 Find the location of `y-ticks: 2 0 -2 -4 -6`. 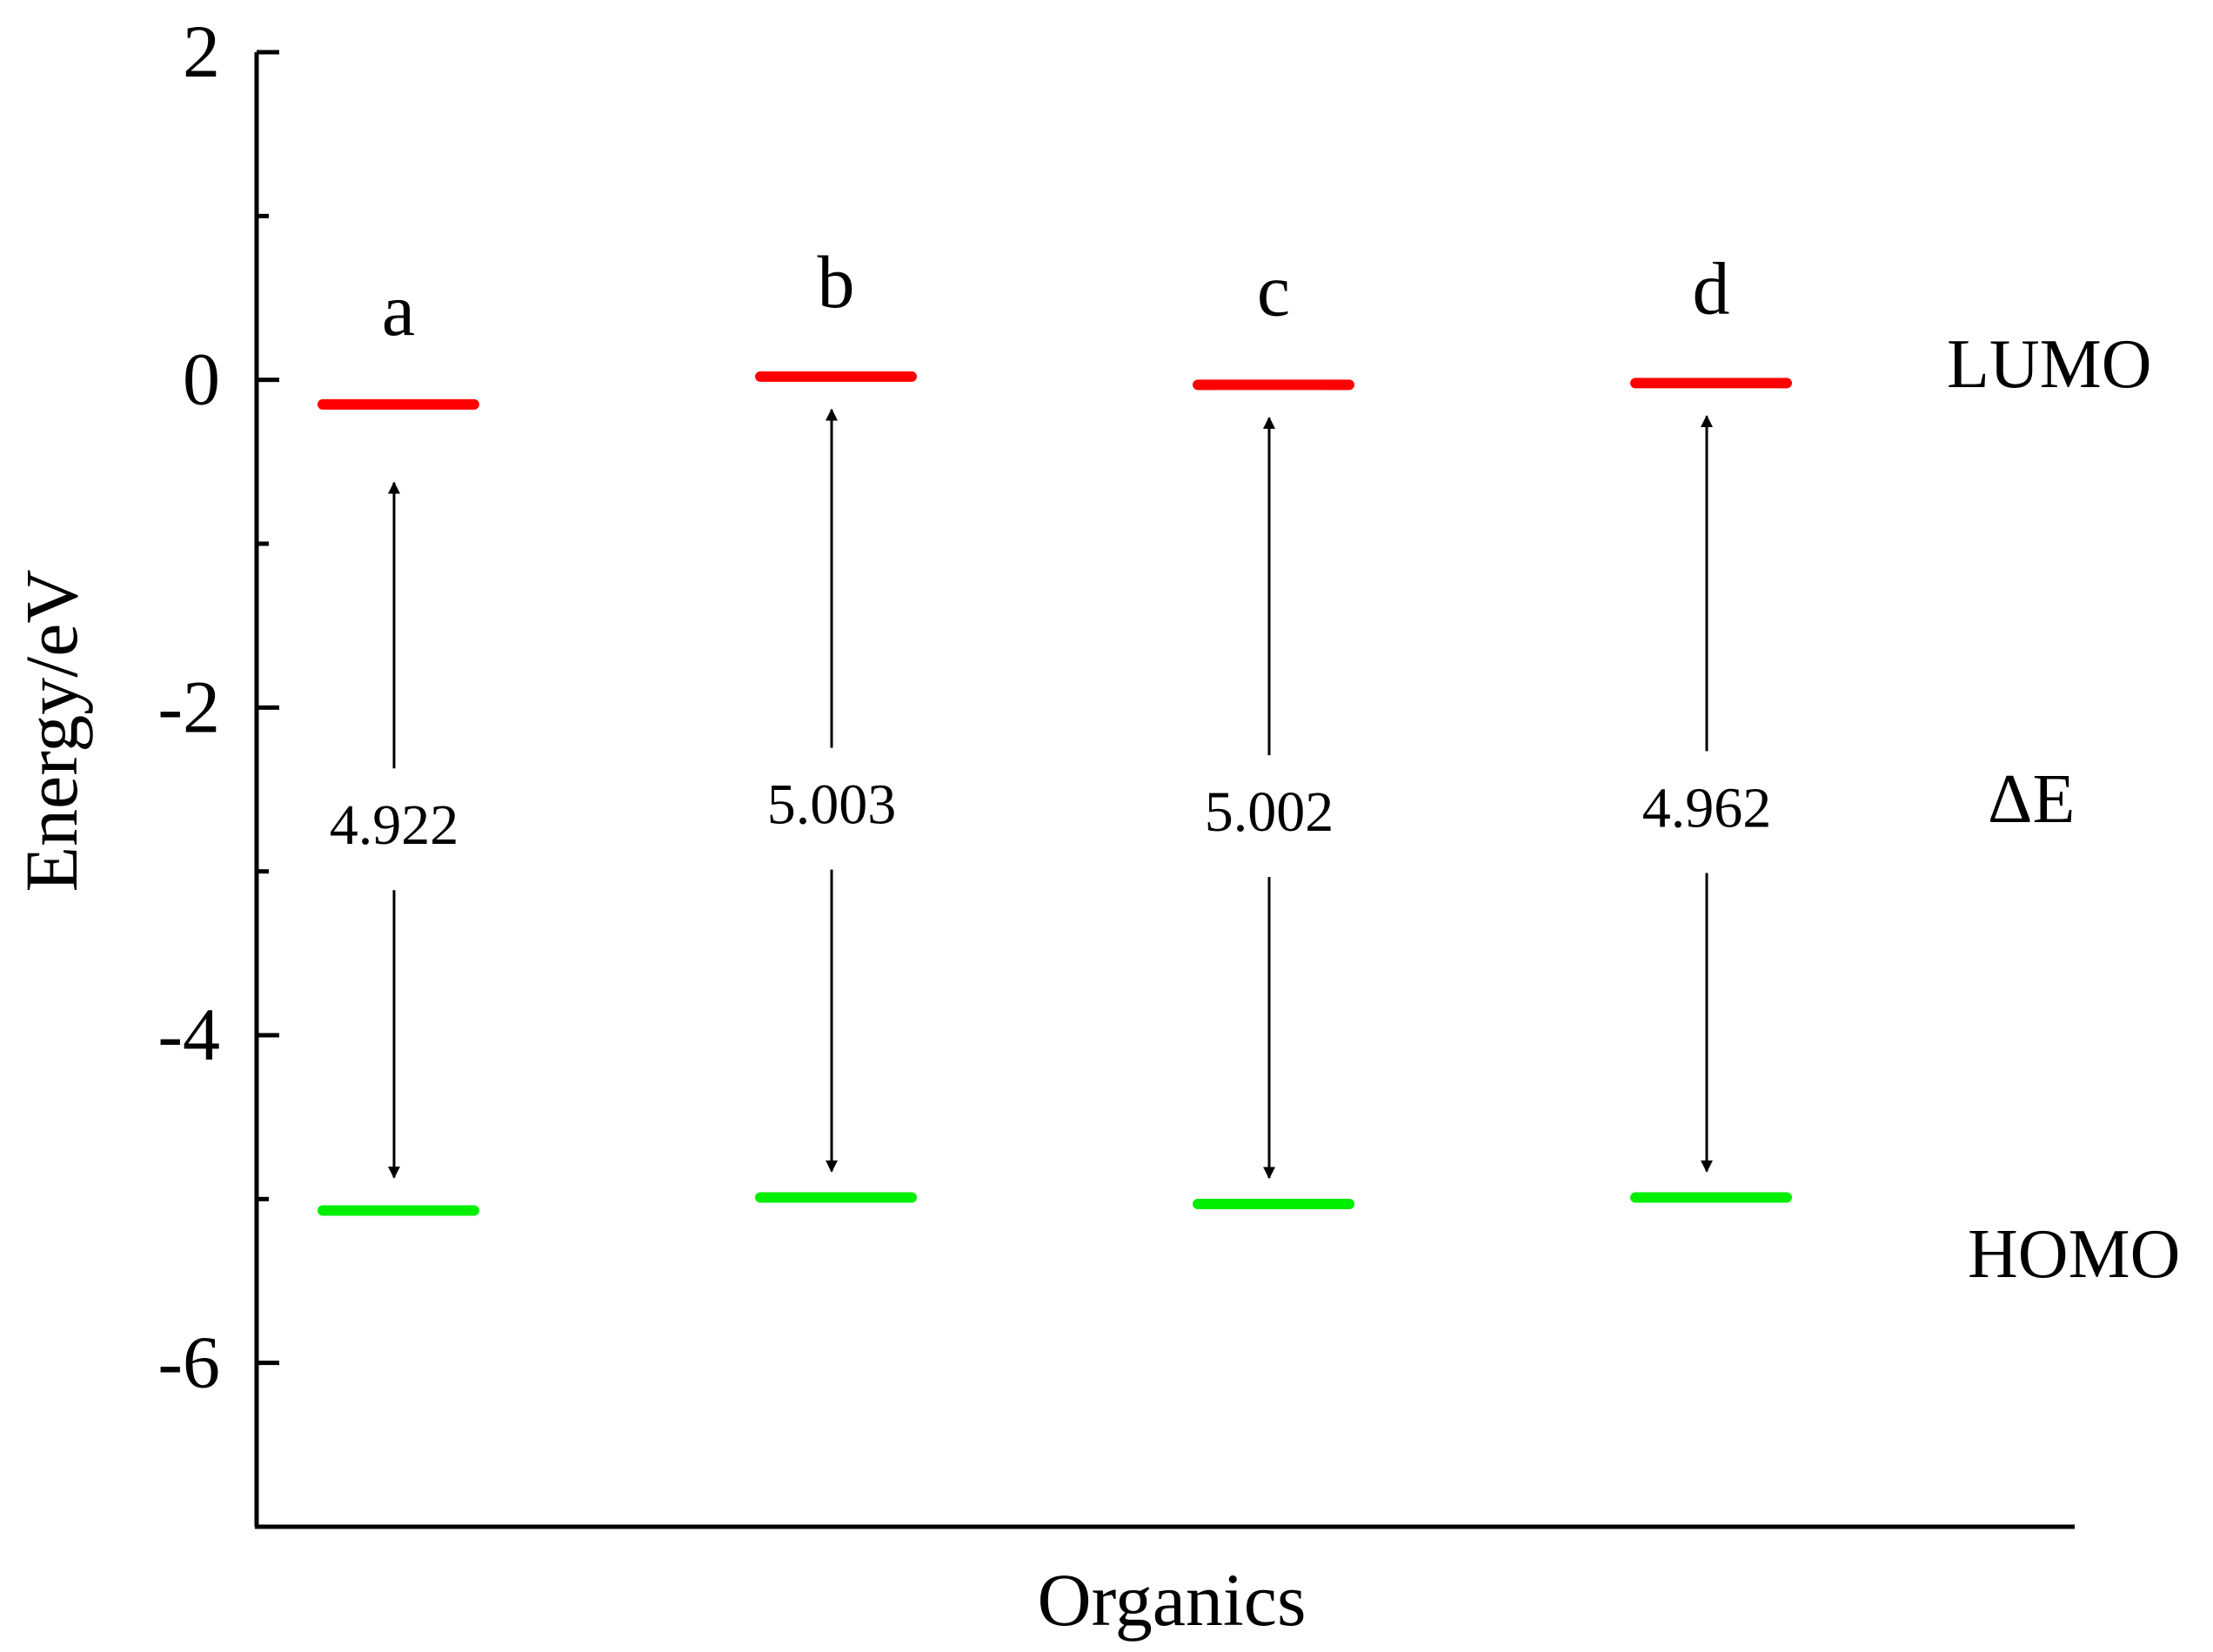

y-ticks: 2 0 -2 -4 -6 is located at coordinates (218, 769).